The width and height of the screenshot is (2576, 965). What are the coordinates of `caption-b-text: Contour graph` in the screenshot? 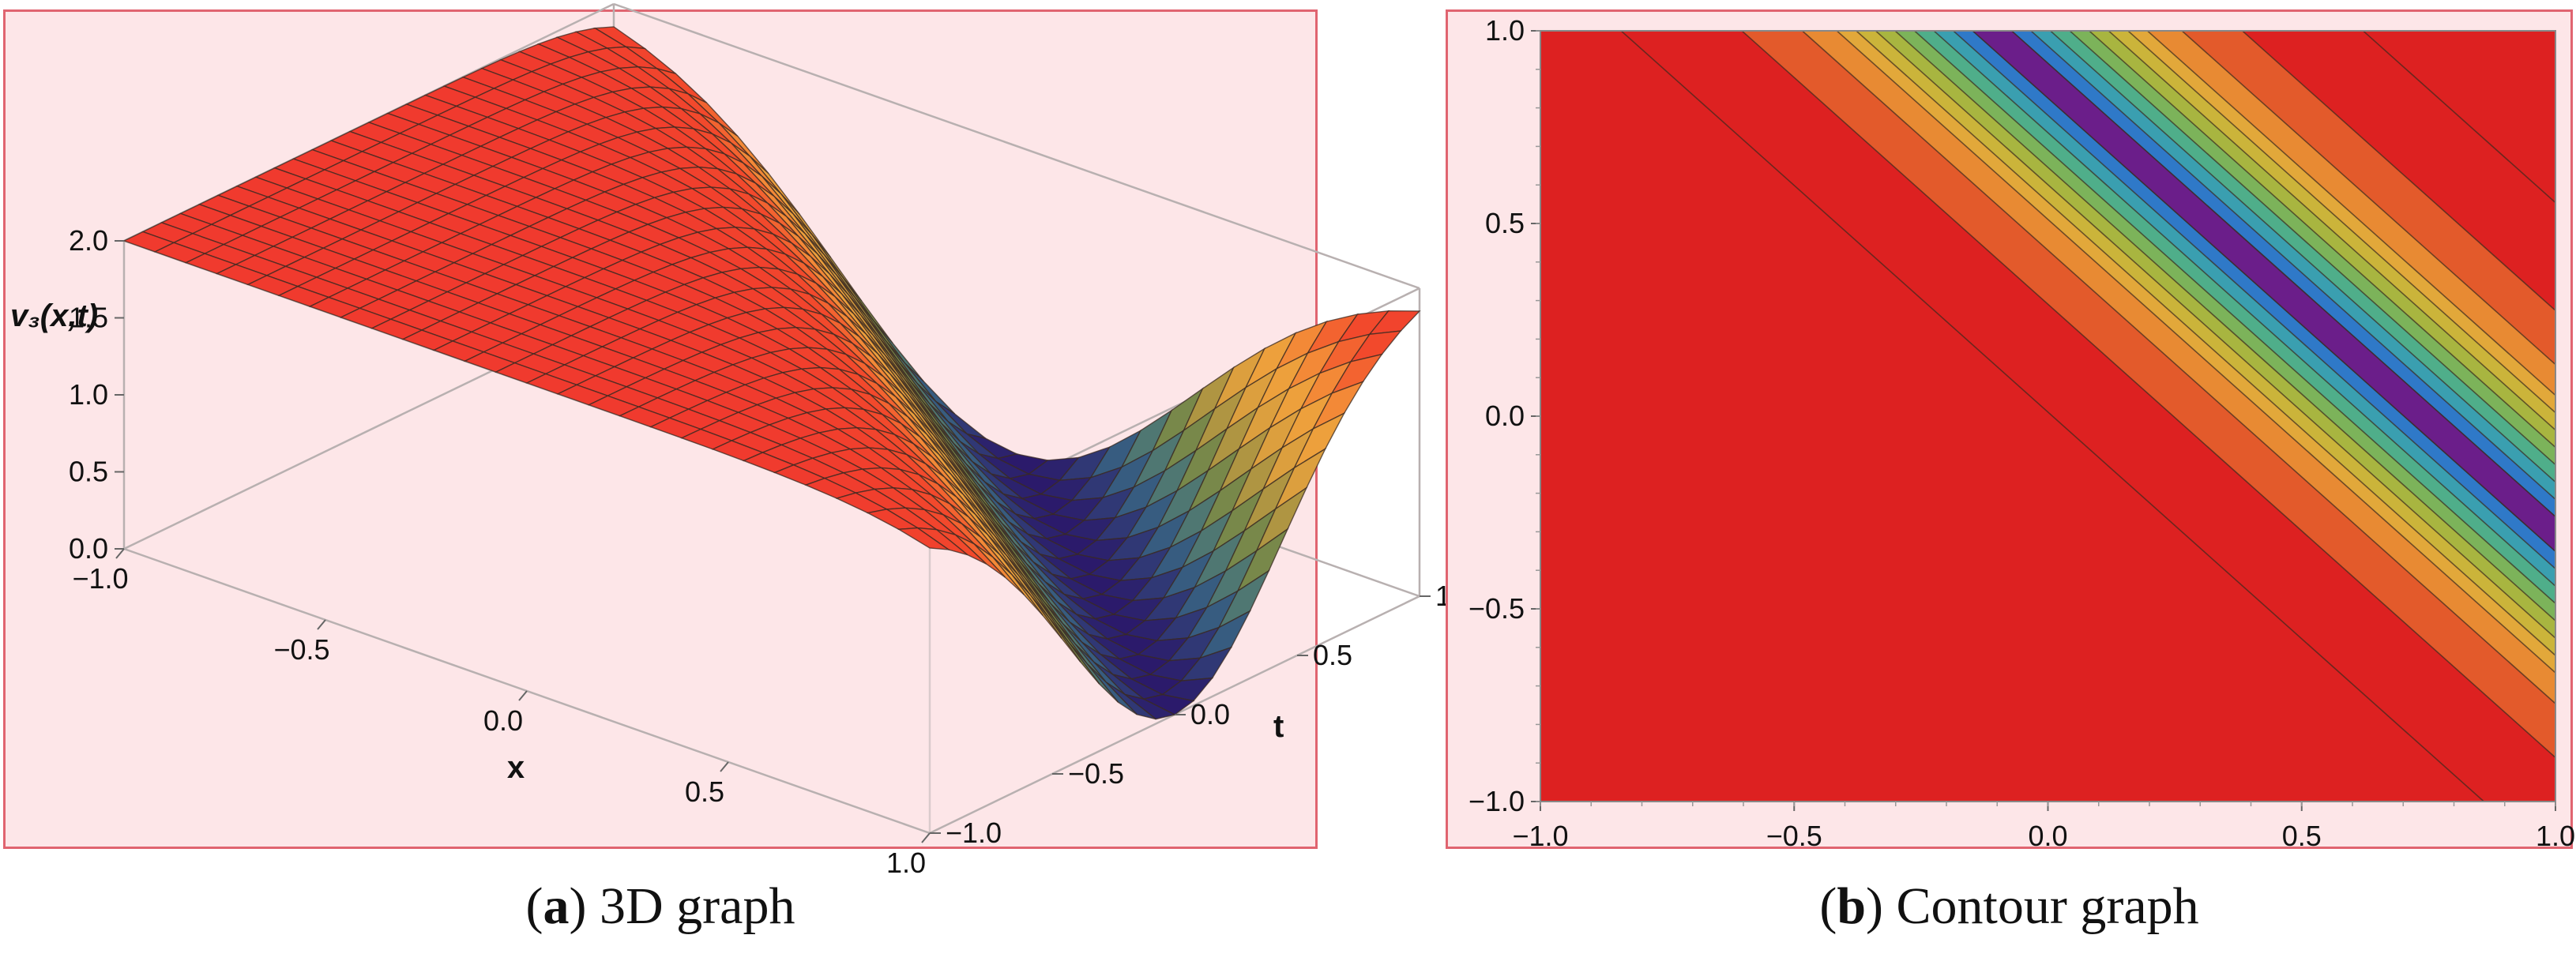 It's located at (2048, 906).